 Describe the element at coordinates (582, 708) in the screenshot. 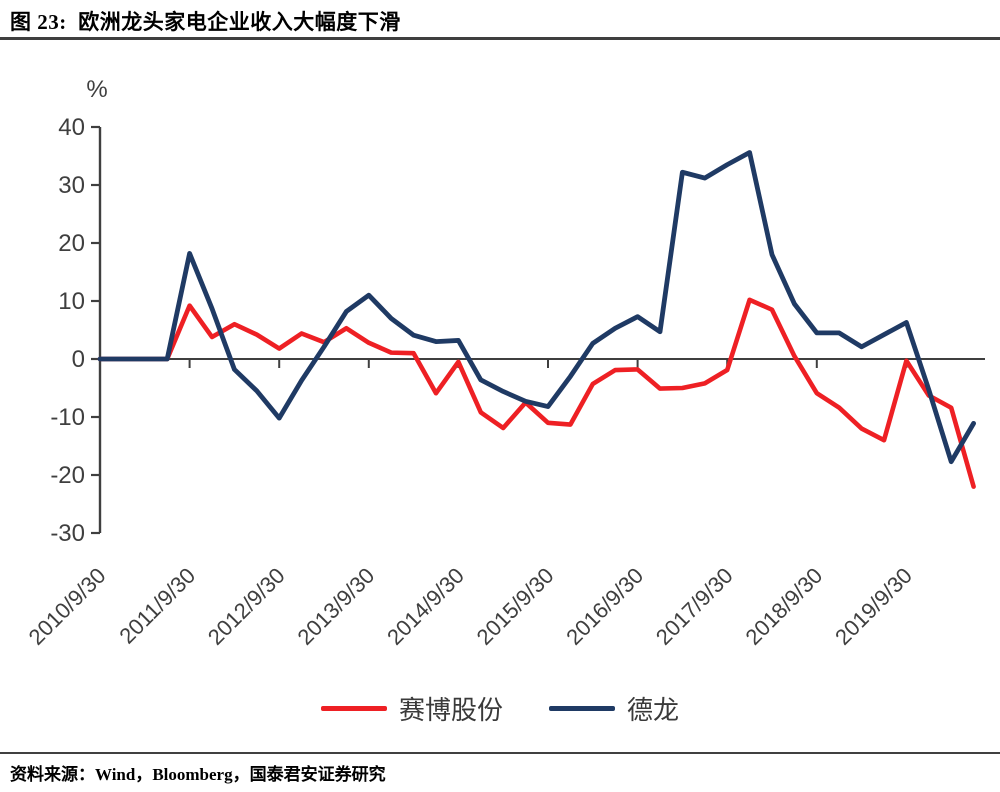

I see `legend-swatch-delonghi` at that location.